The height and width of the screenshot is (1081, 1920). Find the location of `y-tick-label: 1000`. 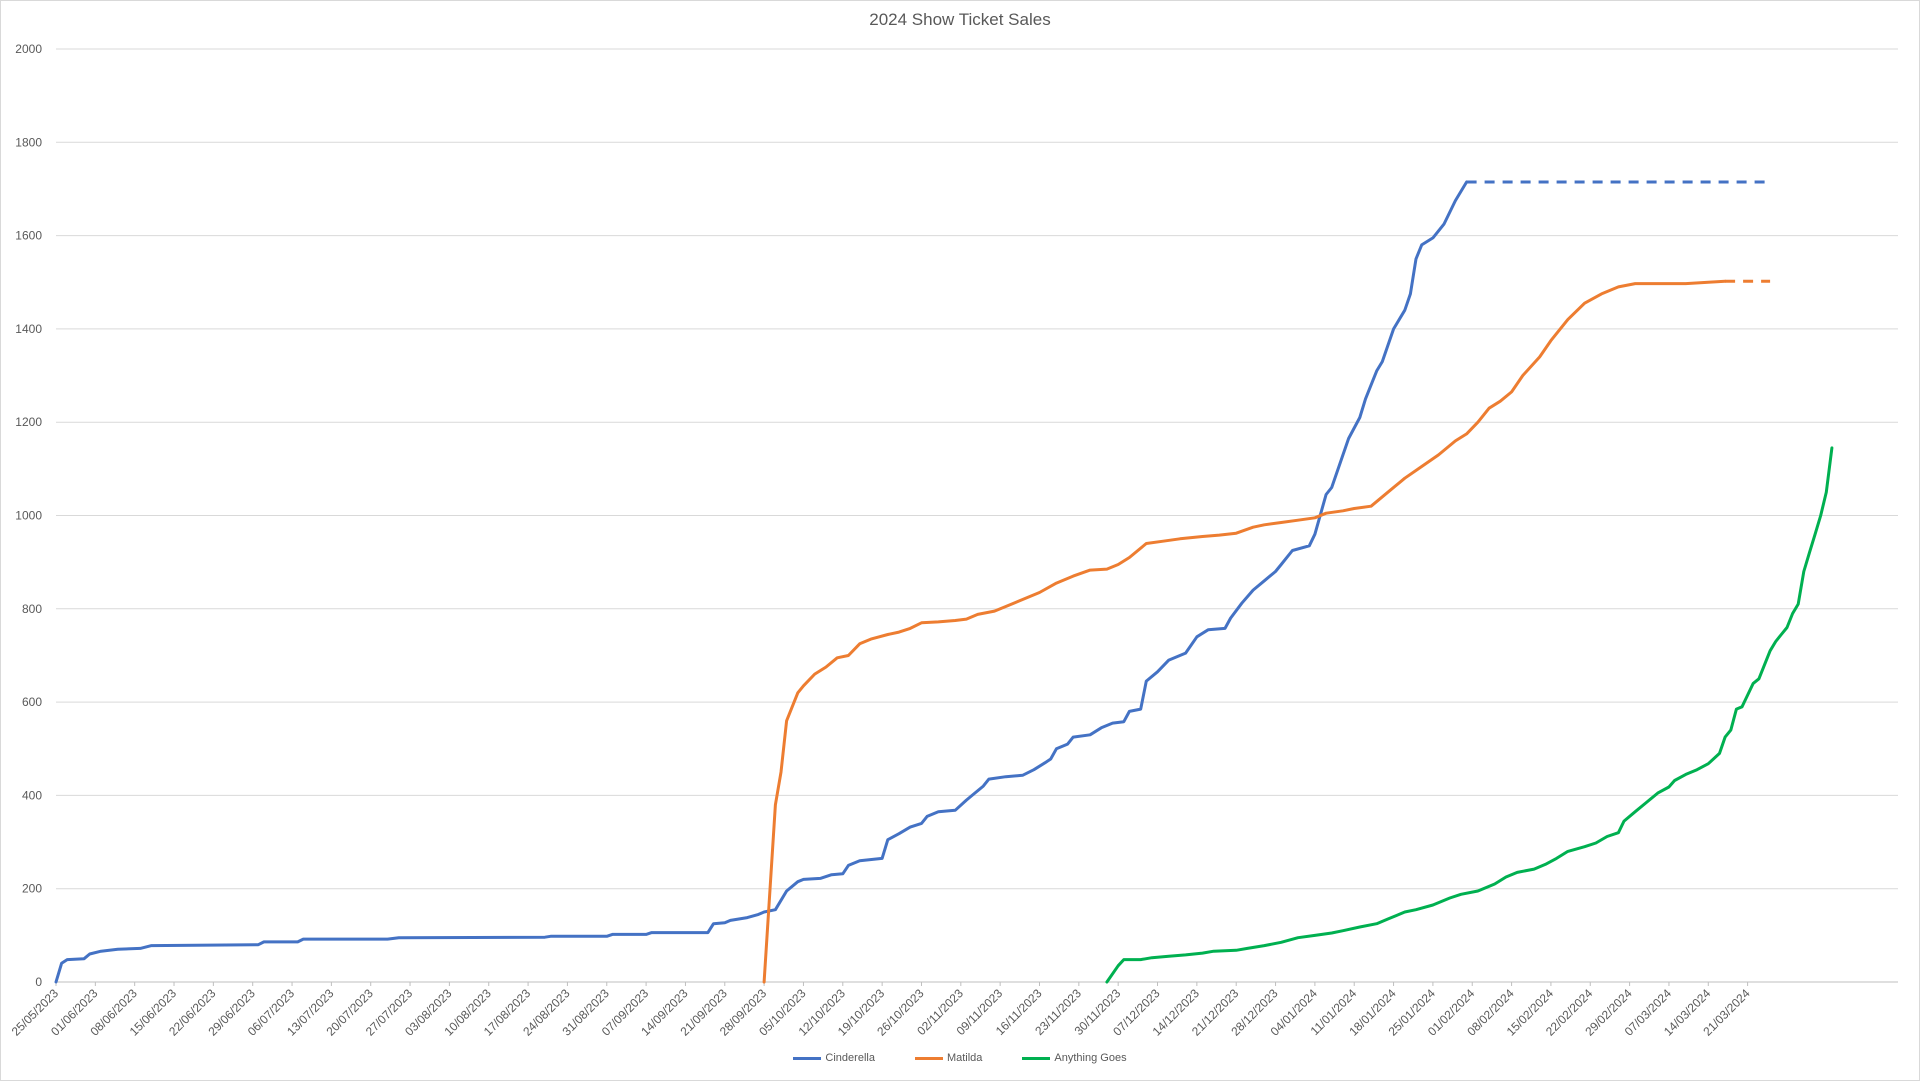

y-tick-label: 1000 is located at coordinates (28, 516).